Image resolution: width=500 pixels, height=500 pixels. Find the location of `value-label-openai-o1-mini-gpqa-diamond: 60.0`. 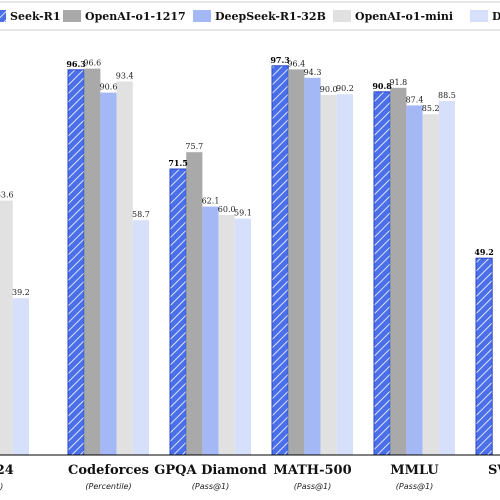

value-label-openai-o1-mini-gpqa-diamond: 60.0 is located at coordinates (227, 209).